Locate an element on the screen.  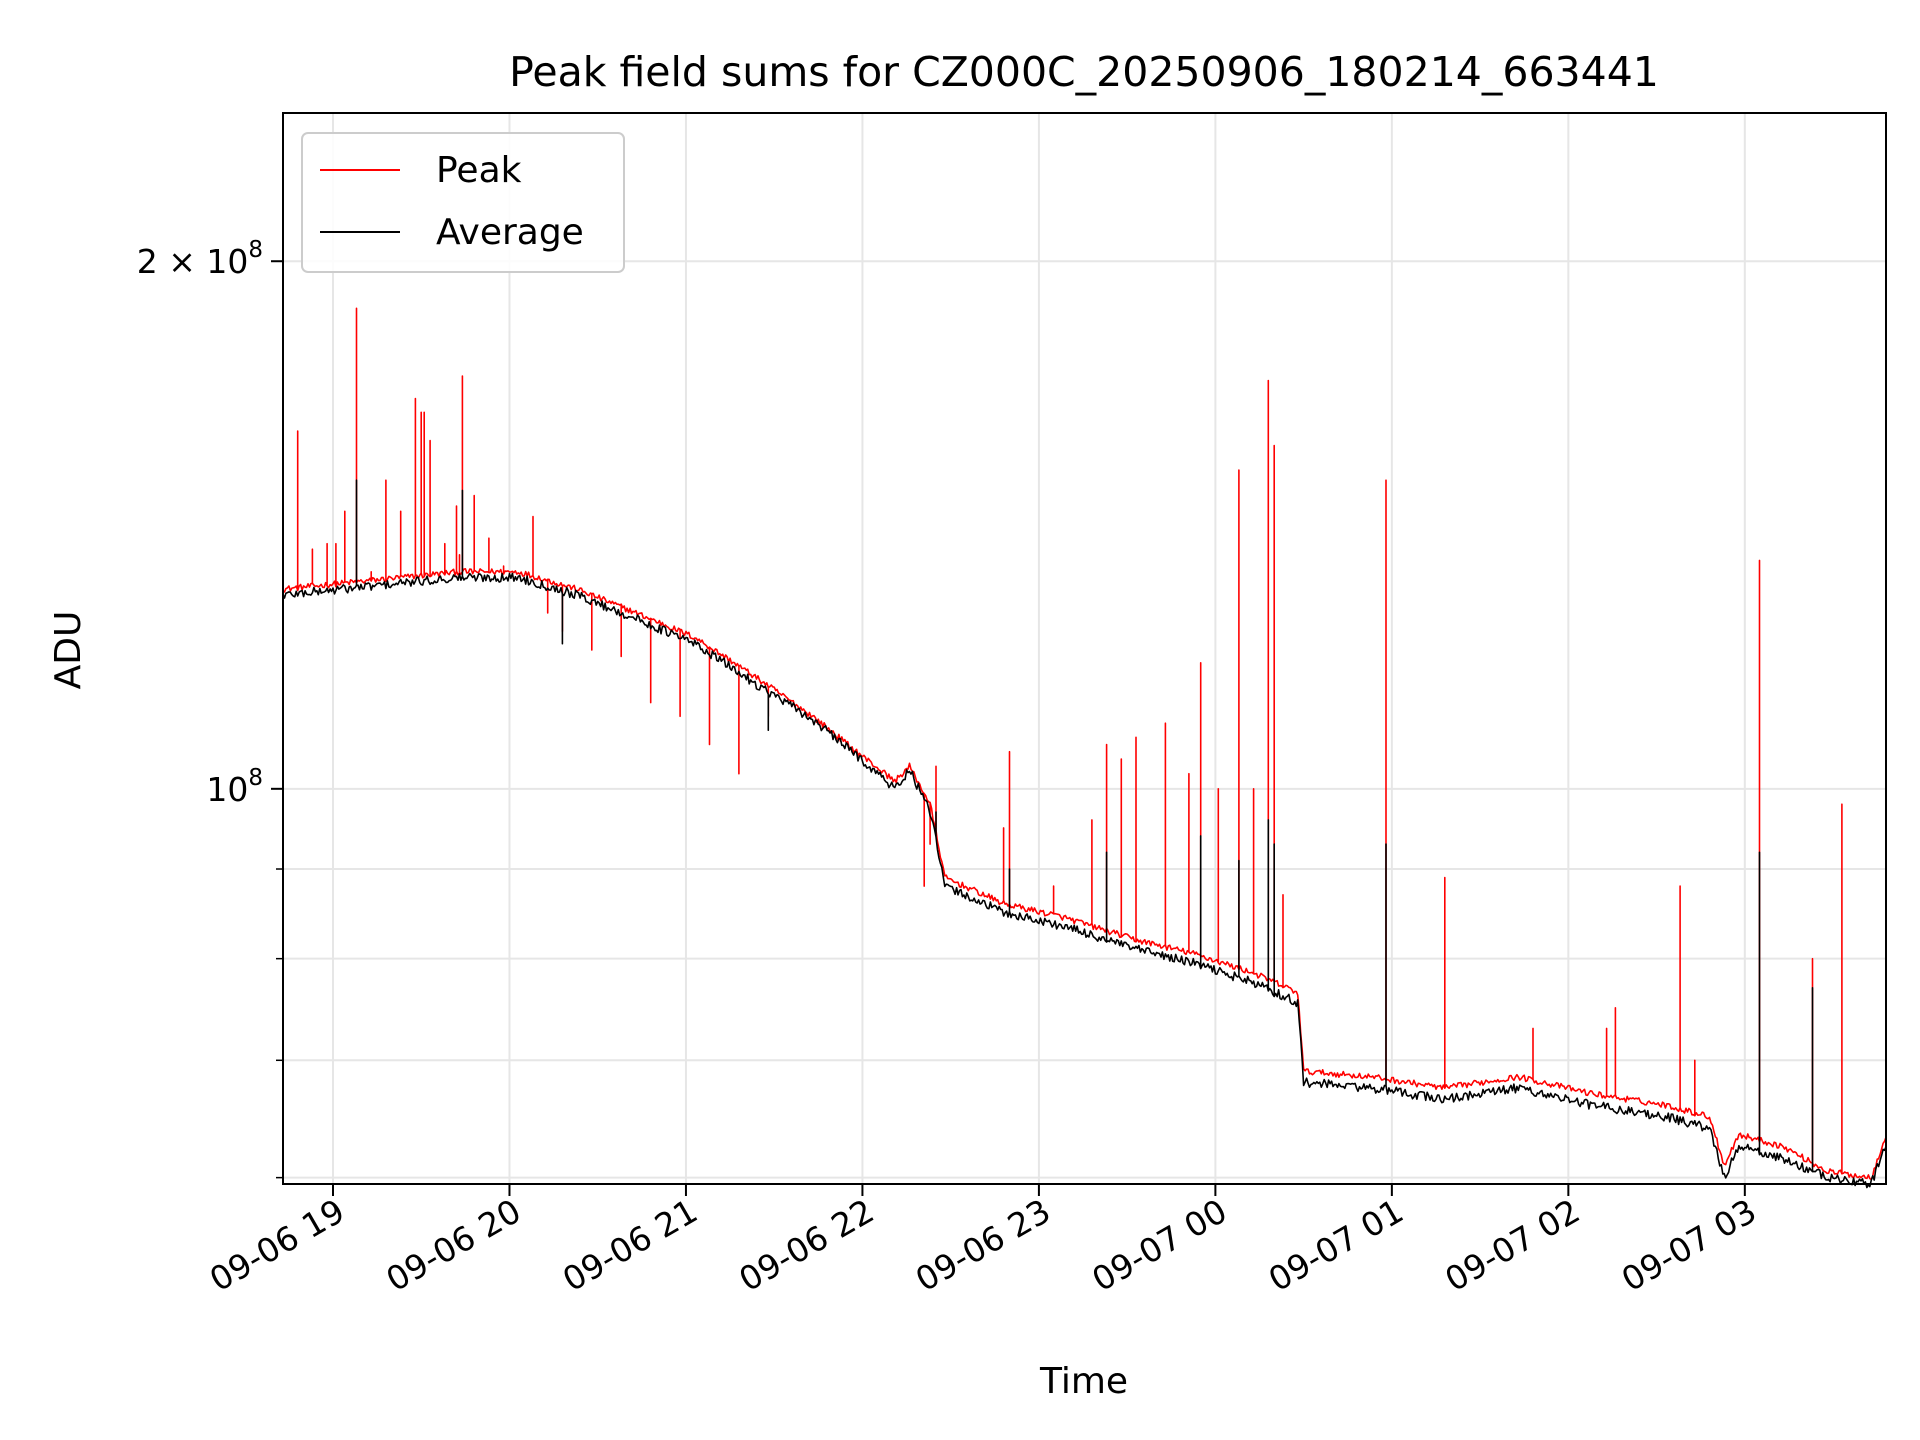
y-tick-label-base: 2 × 10 is located at coordinates (193, 261).